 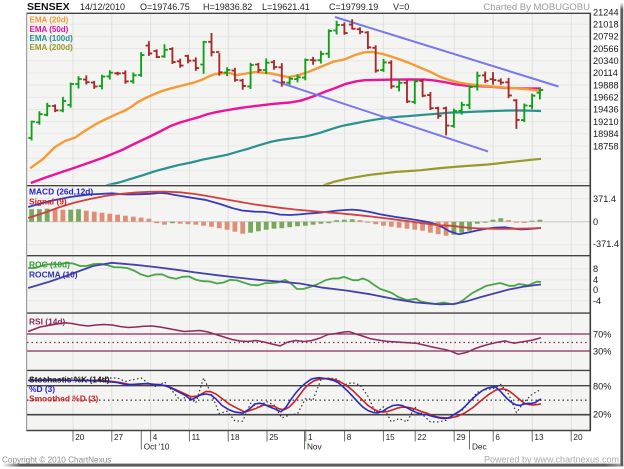 I want to click on svg-text: Signal (9), so click(x=48, y=201).